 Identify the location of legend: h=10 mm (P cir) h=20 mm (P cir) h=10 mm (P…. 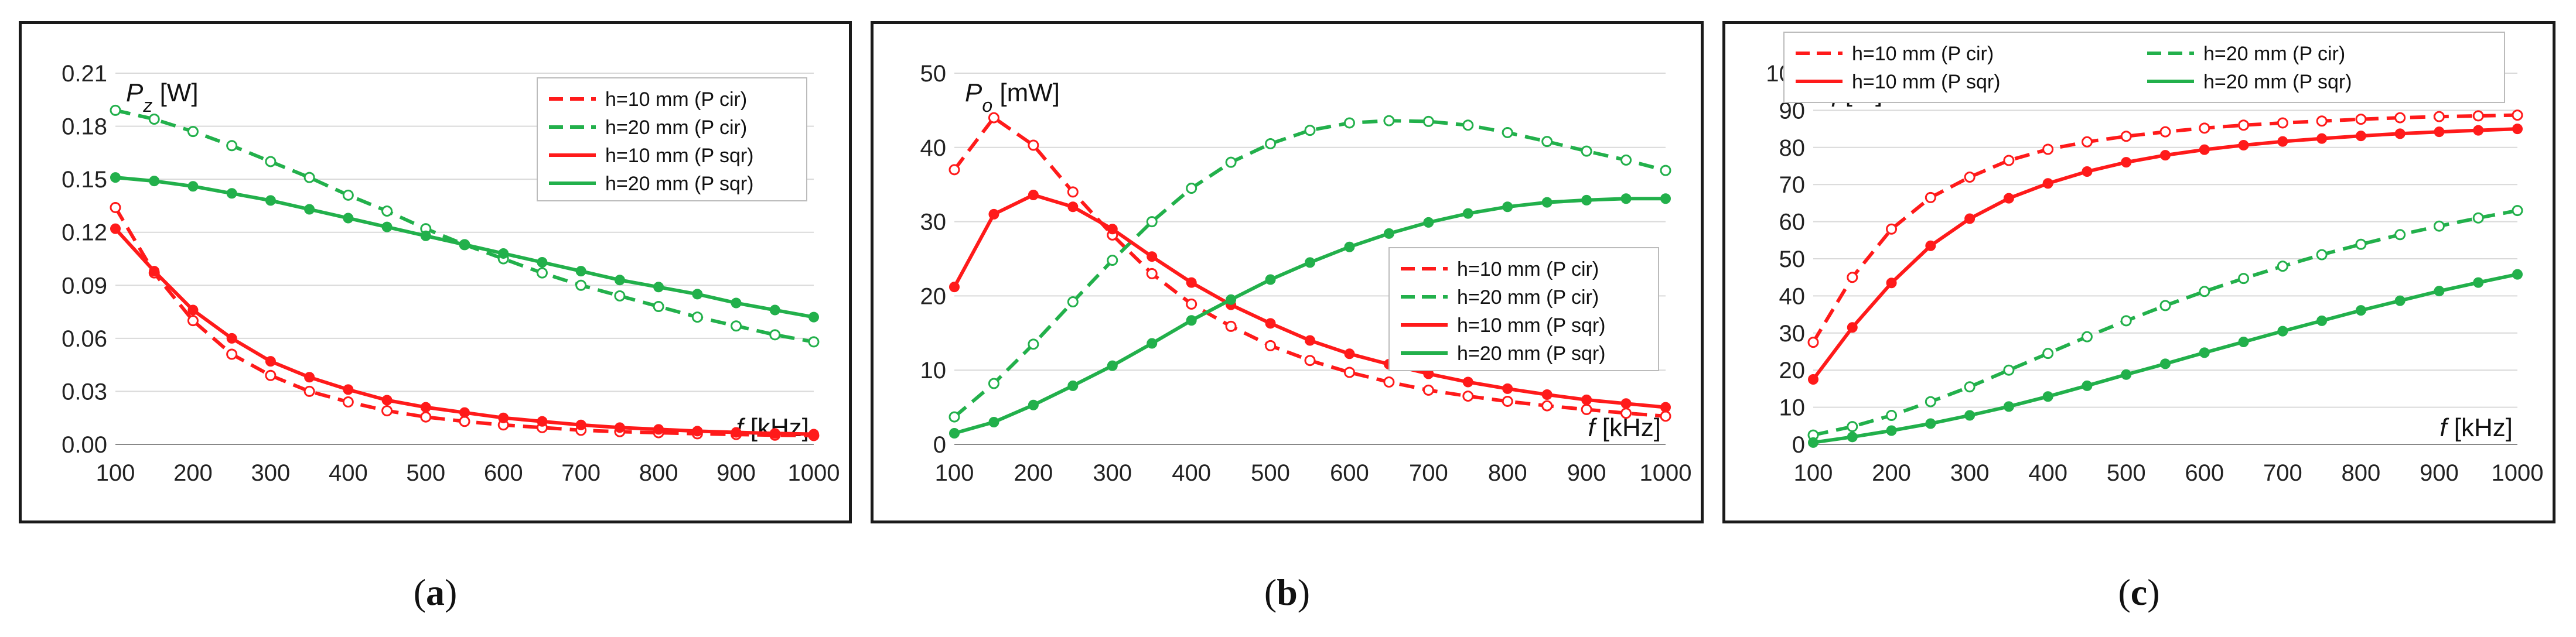
(2144, 67).